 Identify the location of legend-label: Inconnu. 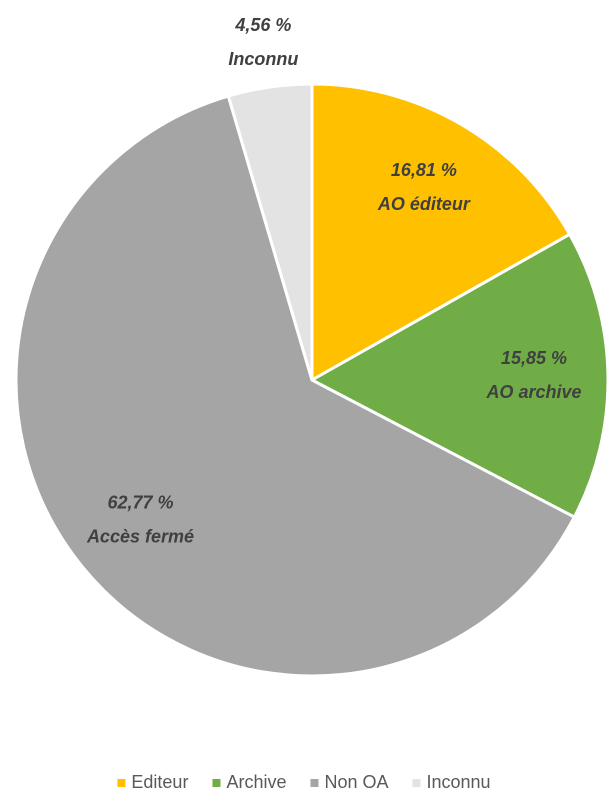
(459, 782).